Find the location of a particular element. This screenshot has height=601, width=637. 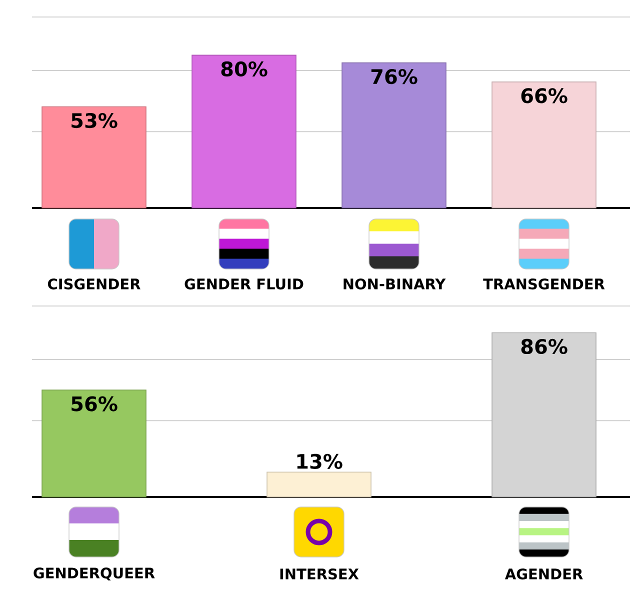

x-tick-label: INTERSEX is located at coordinates (319, 574).